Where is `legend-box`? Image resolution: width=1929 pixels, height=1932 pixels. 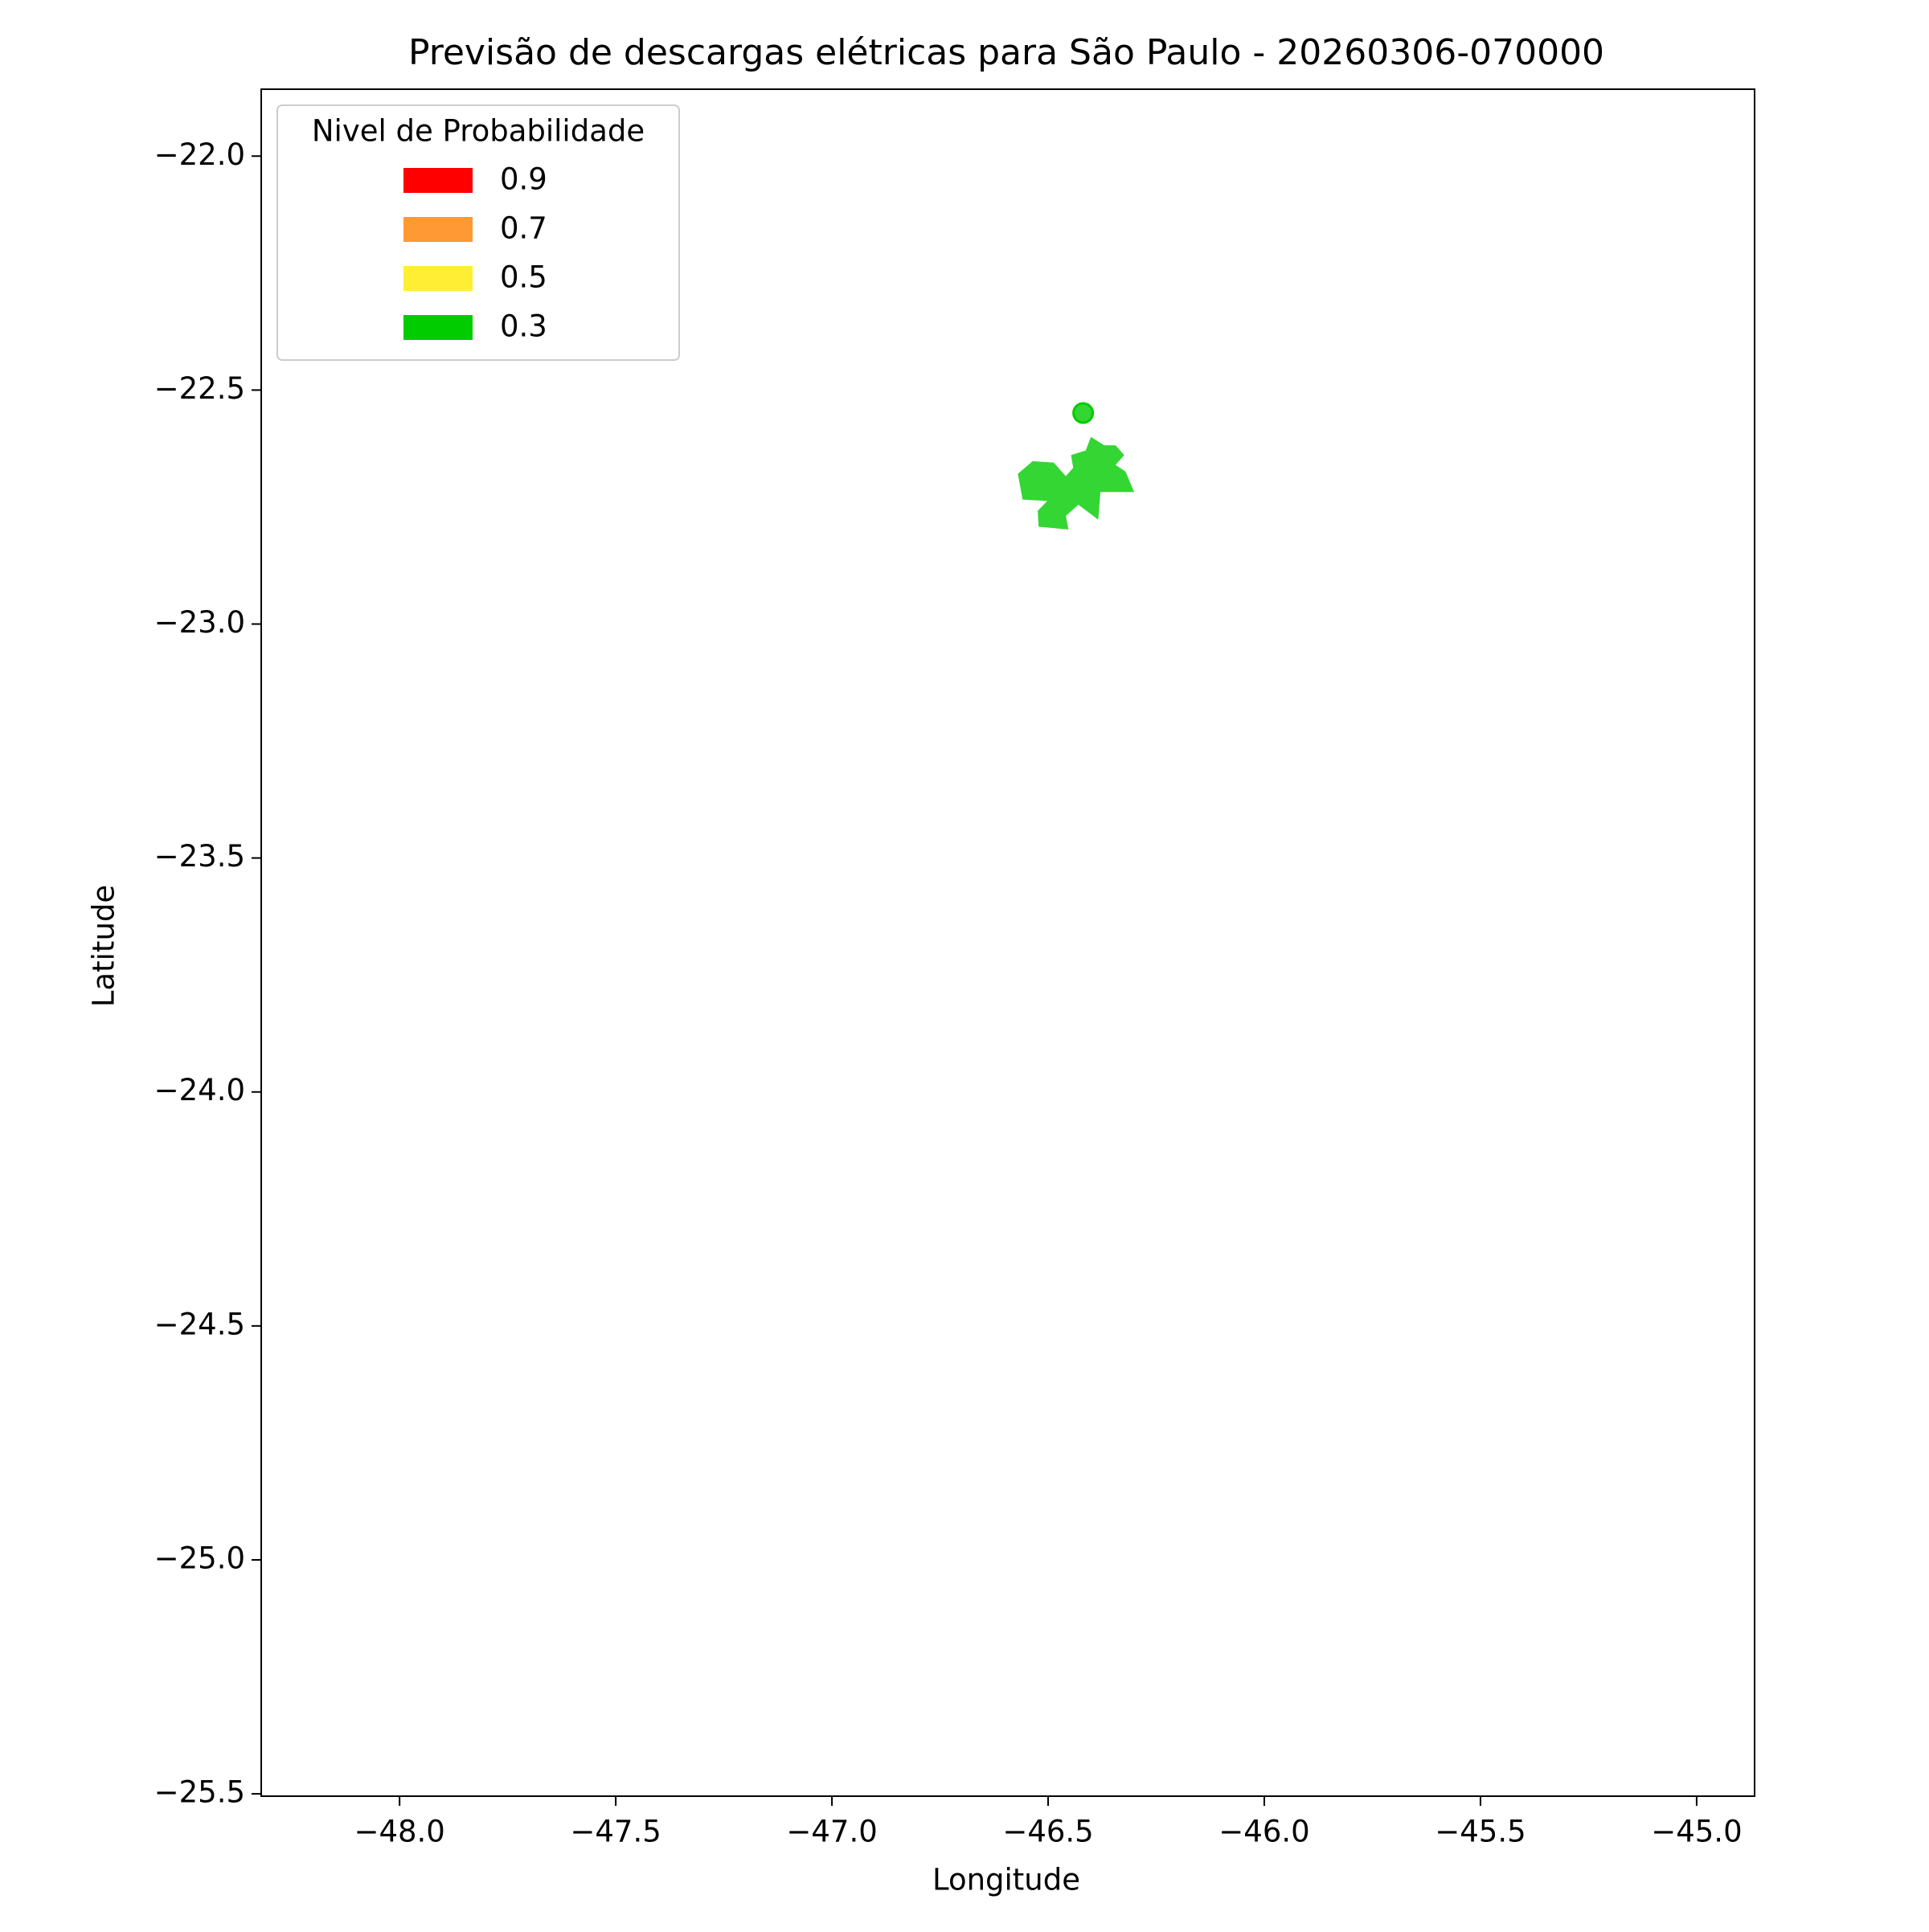
legend-box is located at coordinates (478, 232).